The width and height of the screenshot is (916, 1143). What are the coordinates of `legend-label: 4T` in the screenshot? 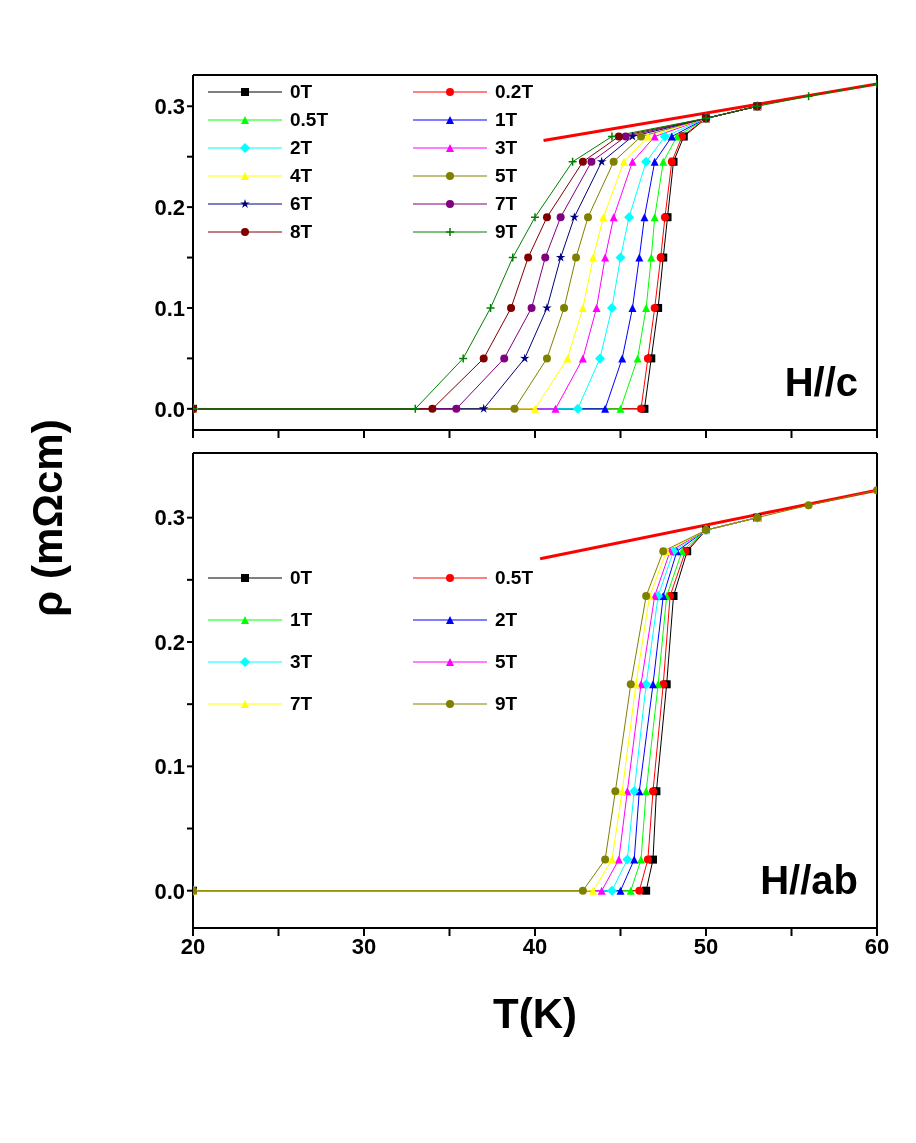 It's located at (301, 176).